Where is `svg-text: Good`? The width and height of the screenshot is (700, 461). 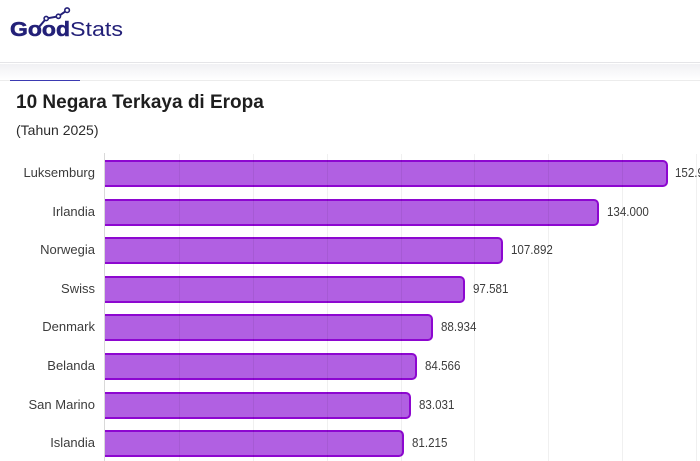 svg-text: Good is located at coordinates (40, 30).